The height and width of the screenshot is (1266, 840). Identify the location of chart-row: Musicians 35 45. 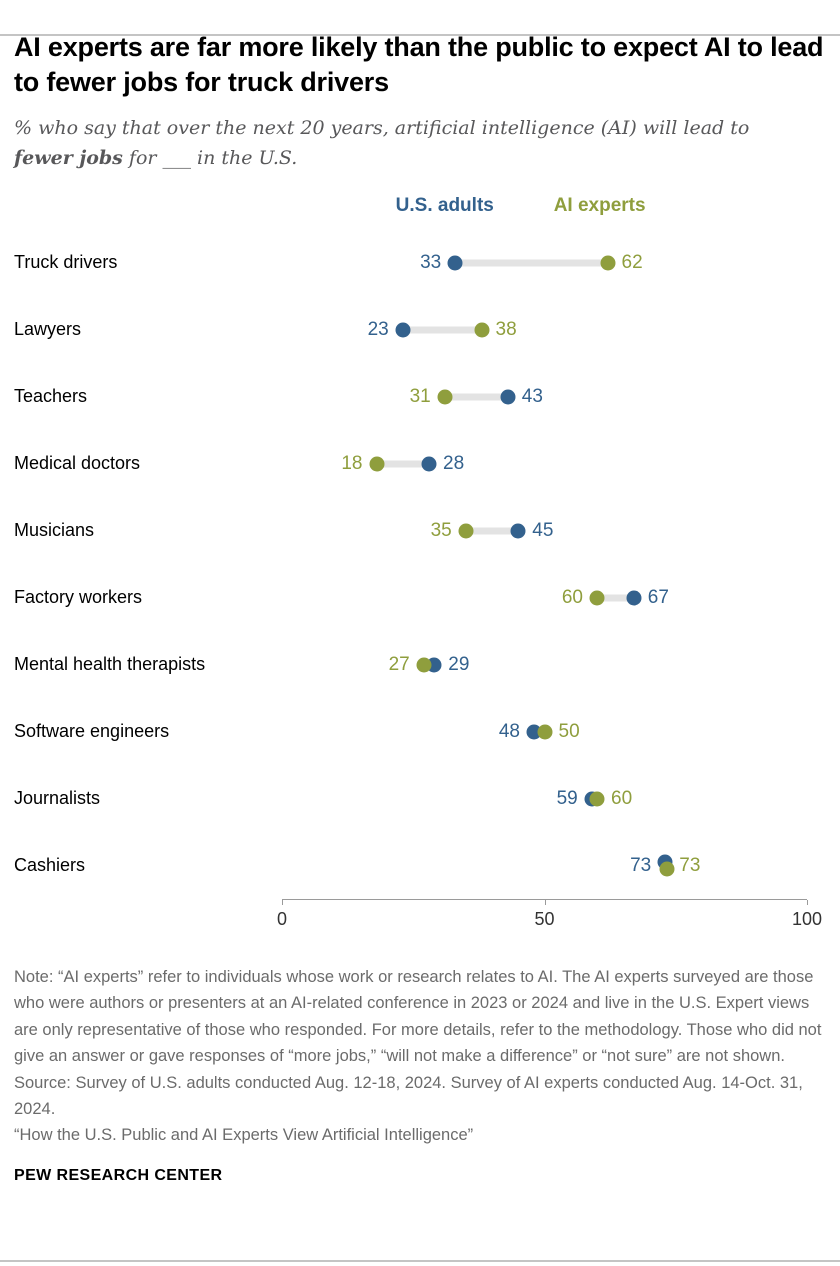
(420, 530).